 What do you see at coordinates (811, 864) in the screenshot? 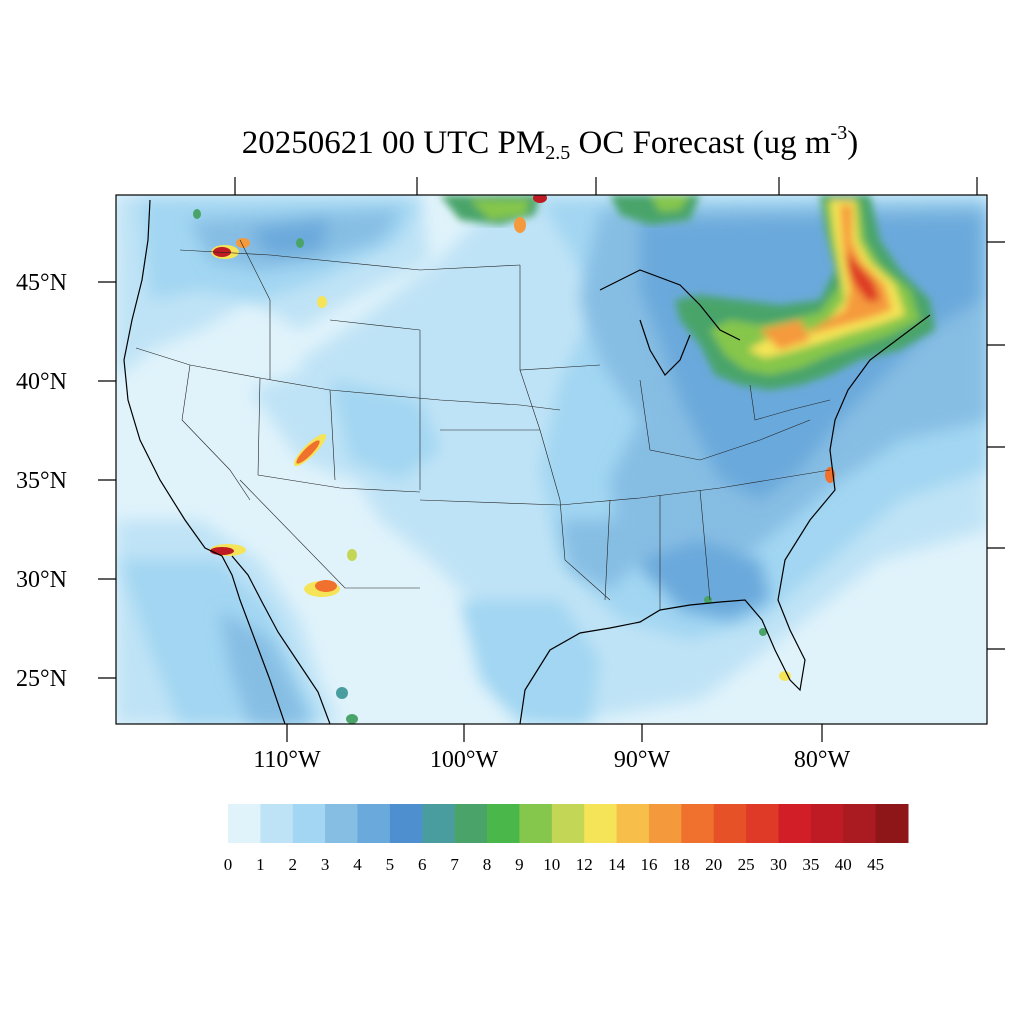
I see `colorbar-label: 35` at bounding box center [811, 864].